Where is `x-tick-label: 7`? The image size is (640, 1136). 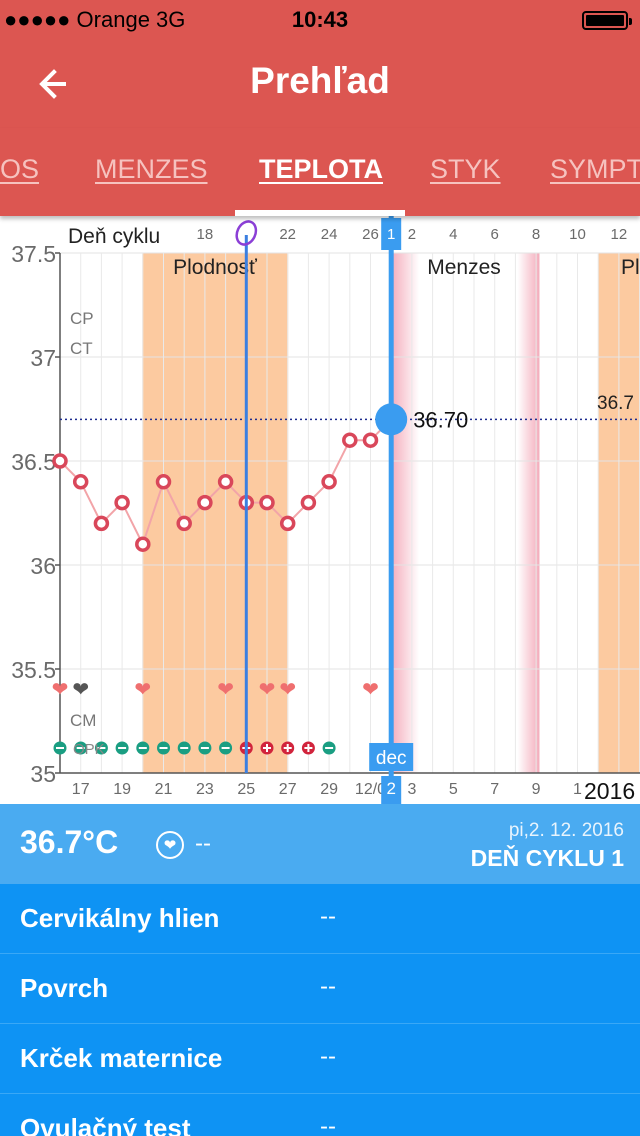 x-tick-label: 7 is located at coordinates (494, 789).